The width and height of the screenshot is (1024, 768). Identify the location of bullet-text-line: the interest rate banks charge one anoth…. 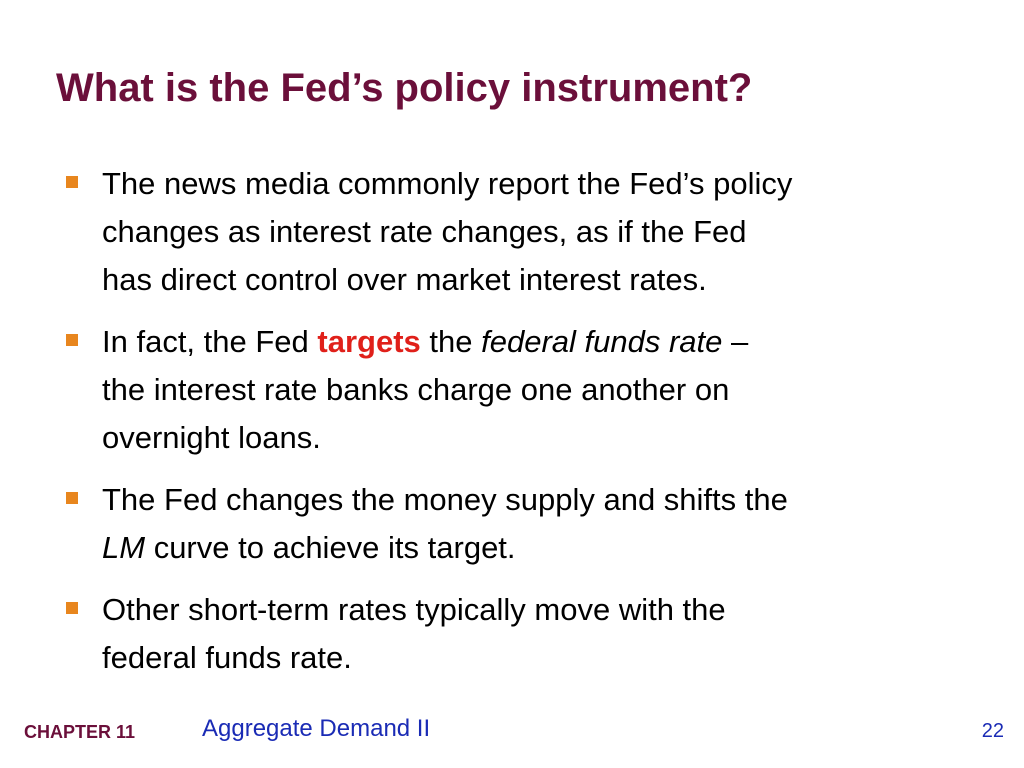
(416, 389).